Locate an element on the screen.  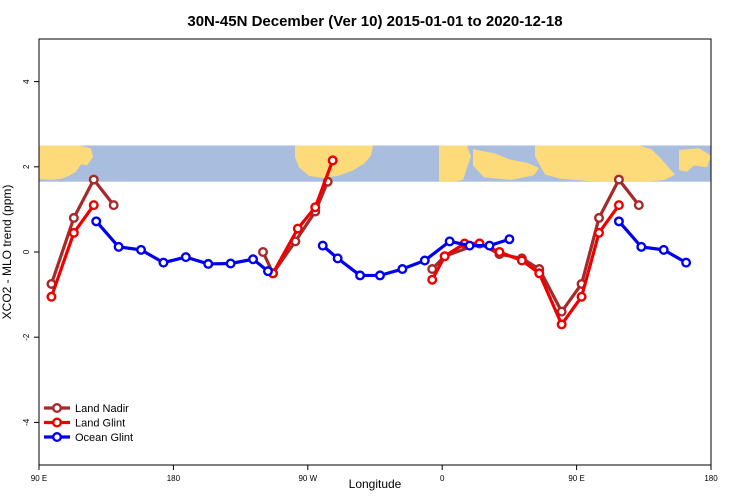
x-tick-label-5: 180 is located at coordinates (711, 478).